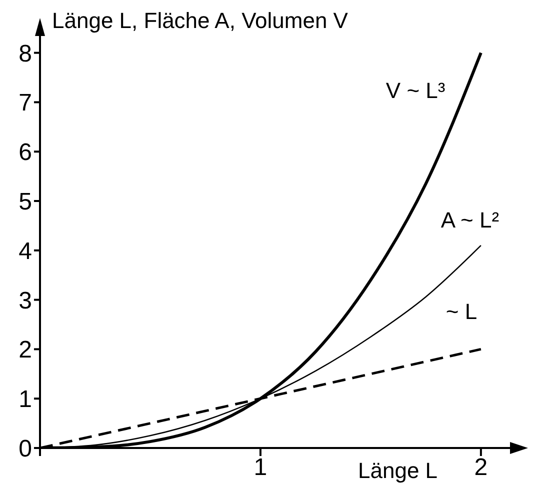 This screenshot has height=495, width=542. Describe the element at coordinates (25, 152) in the screenshot. I see `y-tick-label: 6` at that location.